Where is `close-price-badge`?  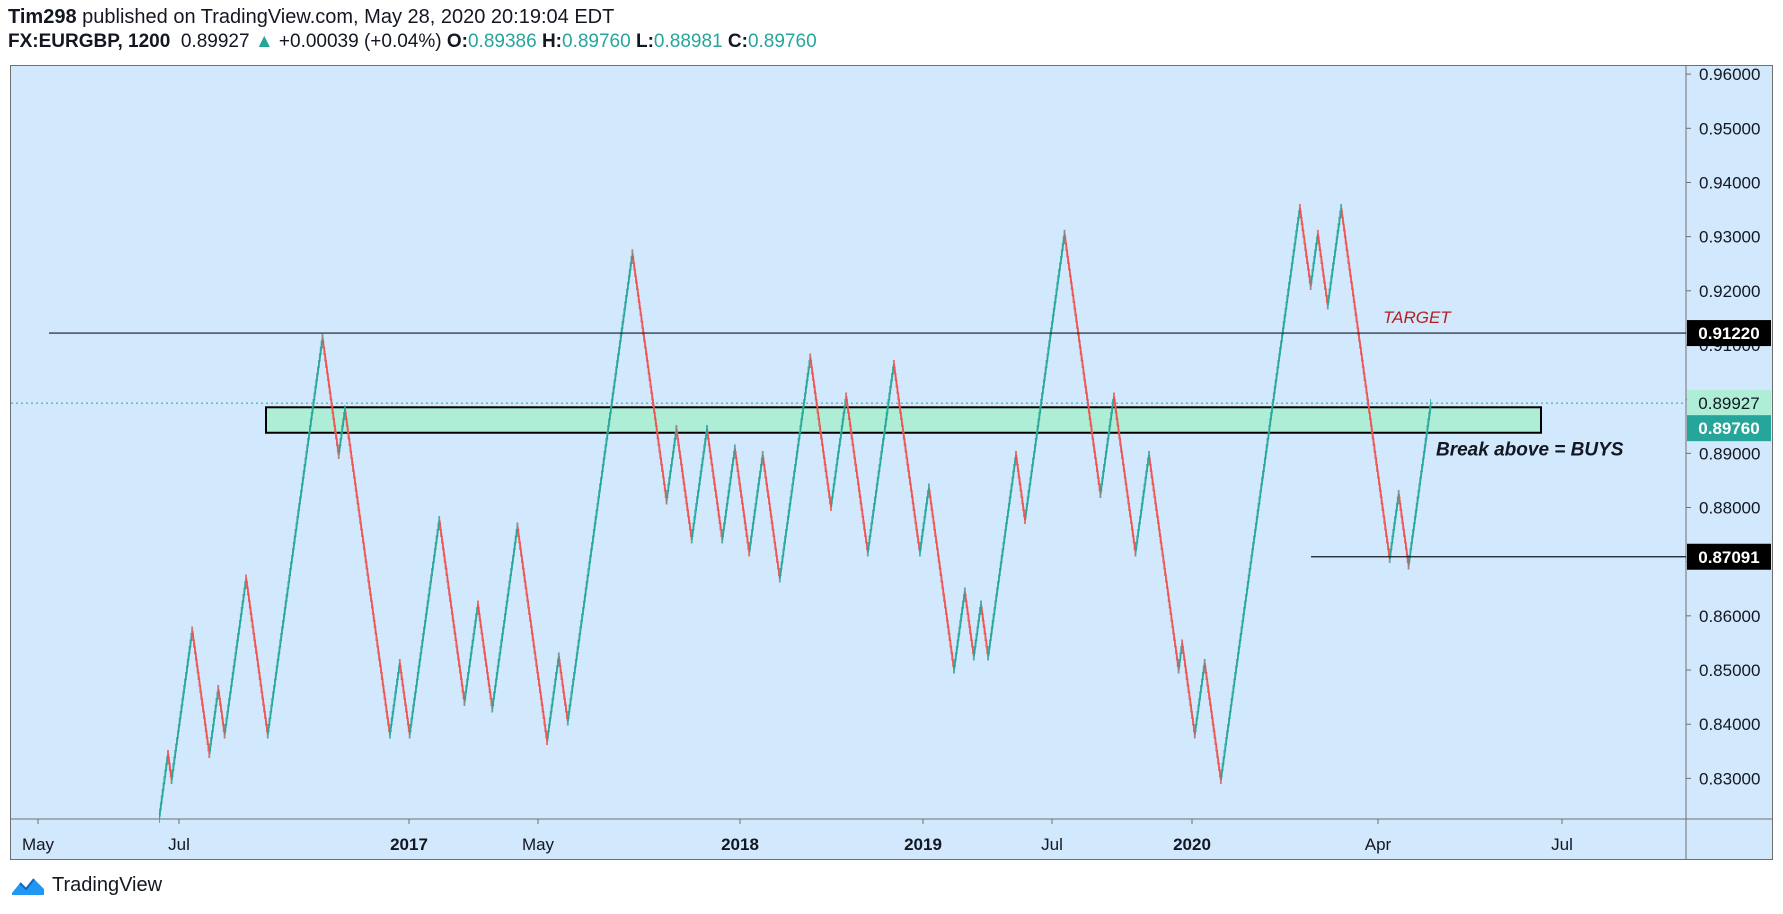 close-price-badge is located at coordinates (1729, 428).